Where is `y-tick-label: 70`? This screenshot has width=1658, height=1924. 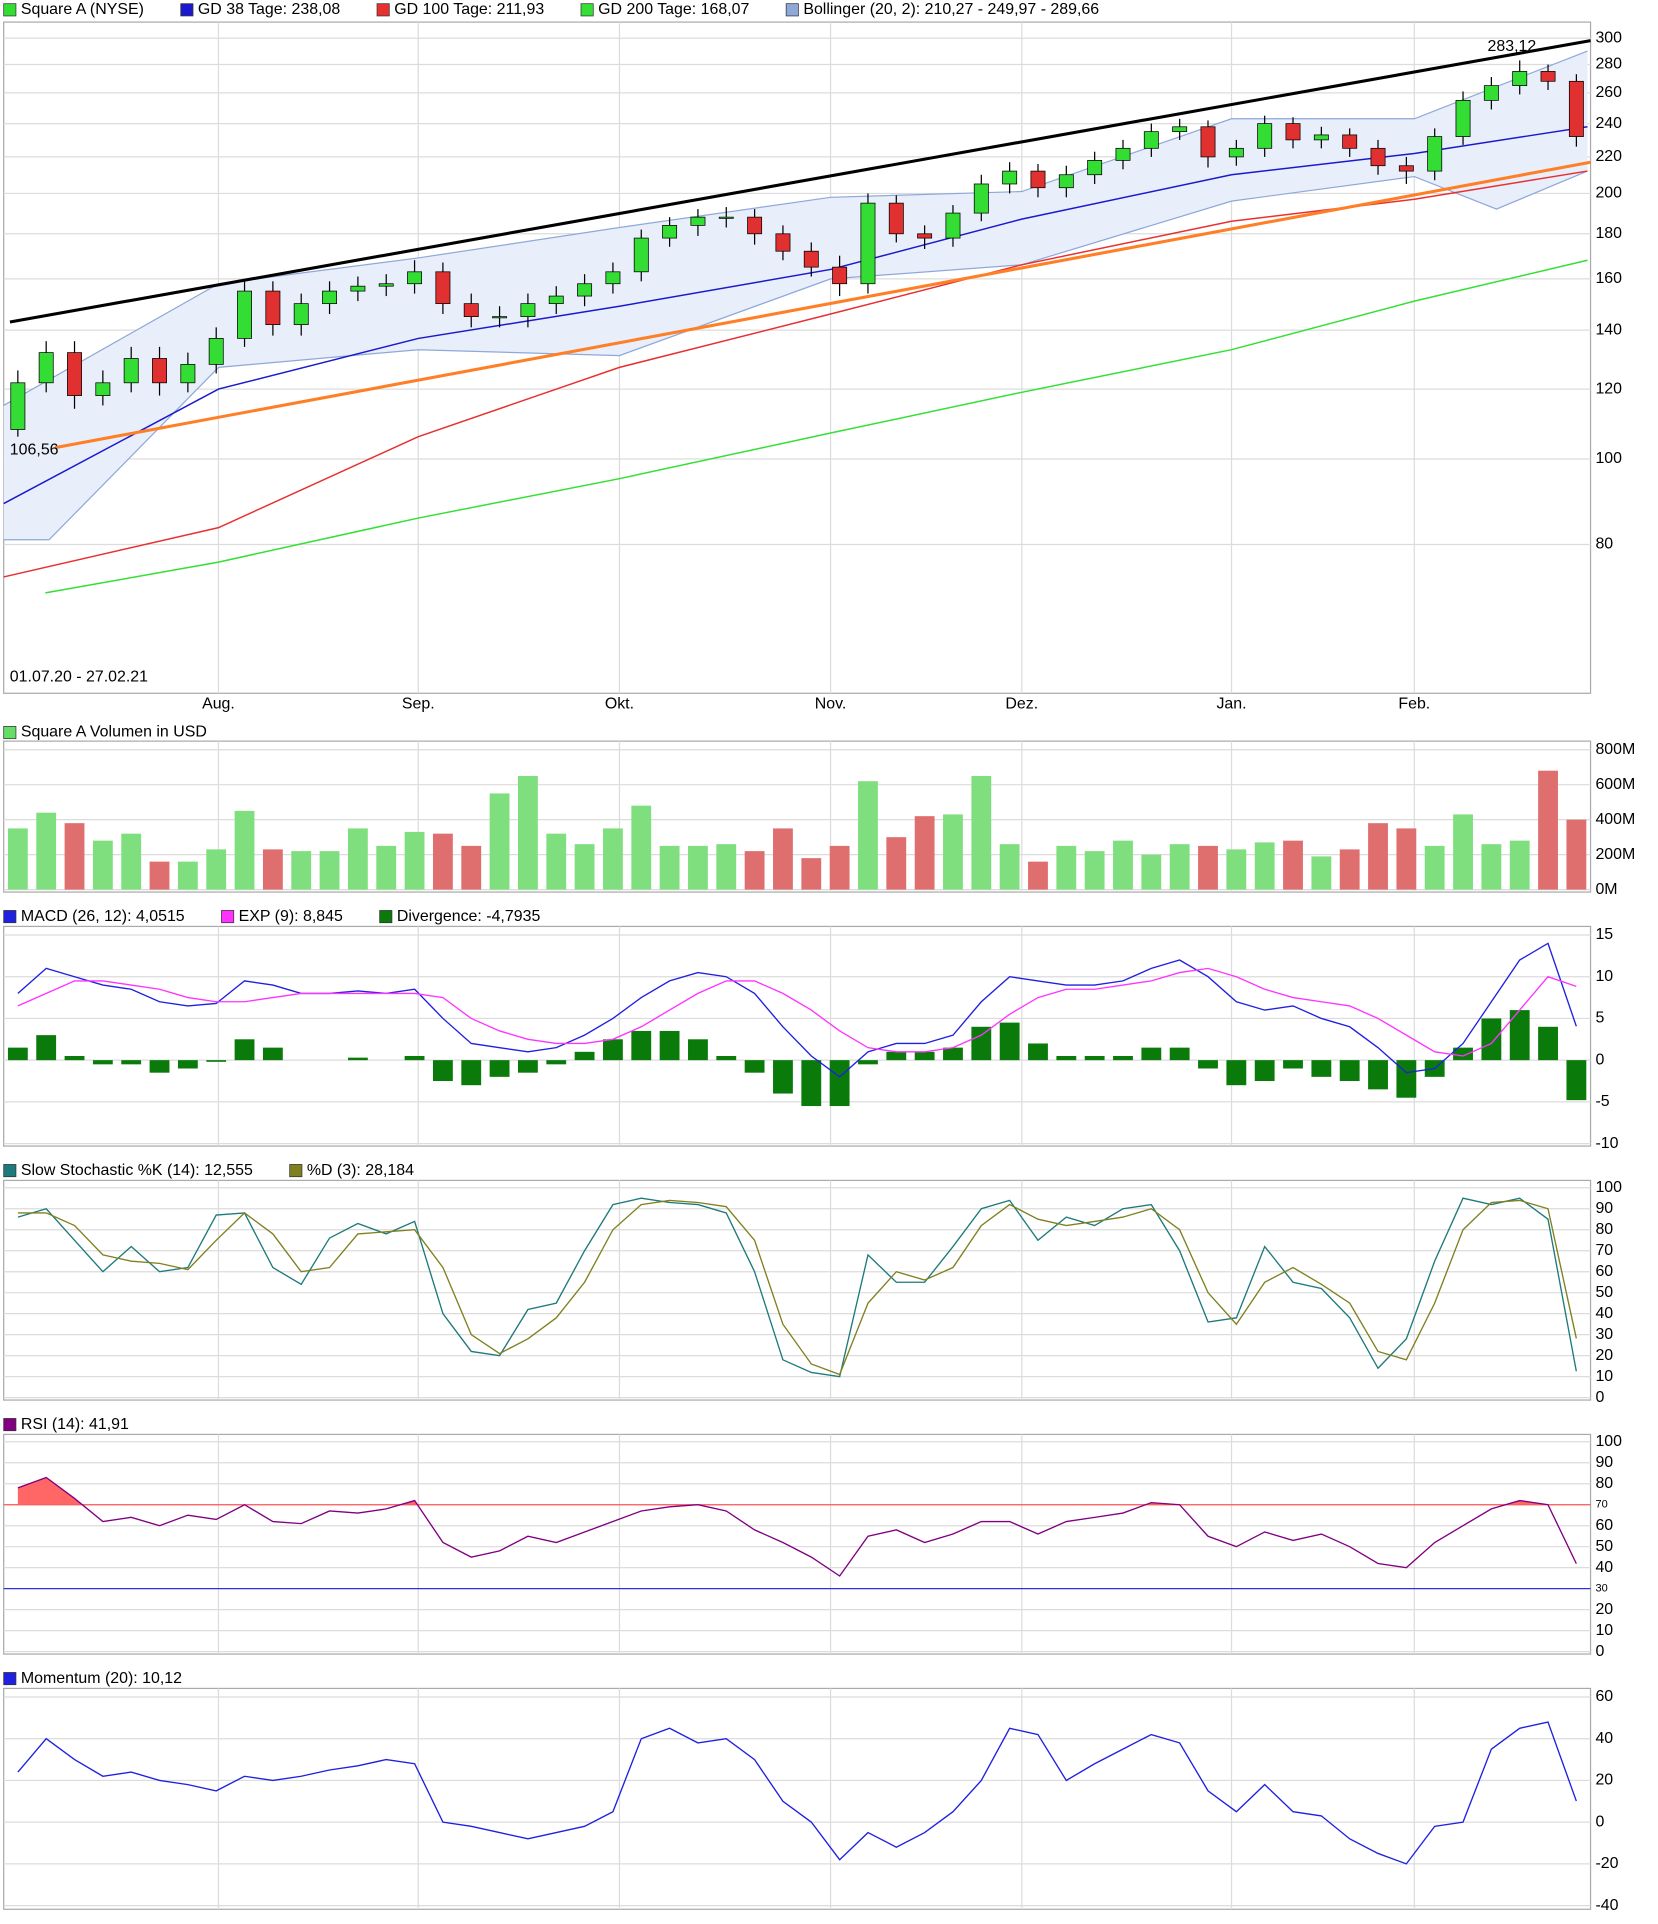 y-tick-label: 70 is located at coordinates (1604, 1250).